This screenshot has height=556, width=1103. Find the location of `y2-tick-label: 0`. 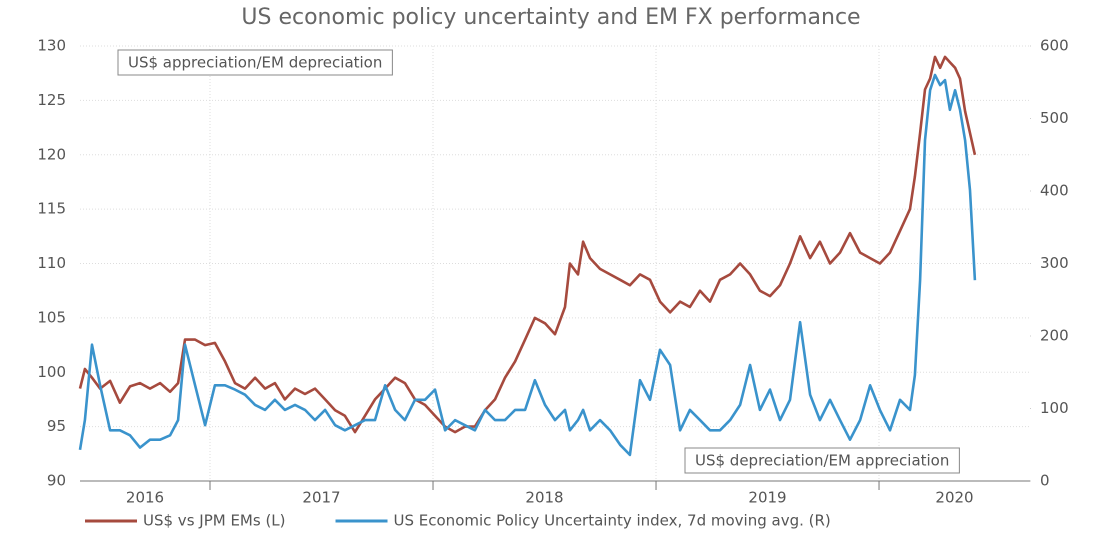

y2-tick-label: 0 is located at coordinates (1045, 481).